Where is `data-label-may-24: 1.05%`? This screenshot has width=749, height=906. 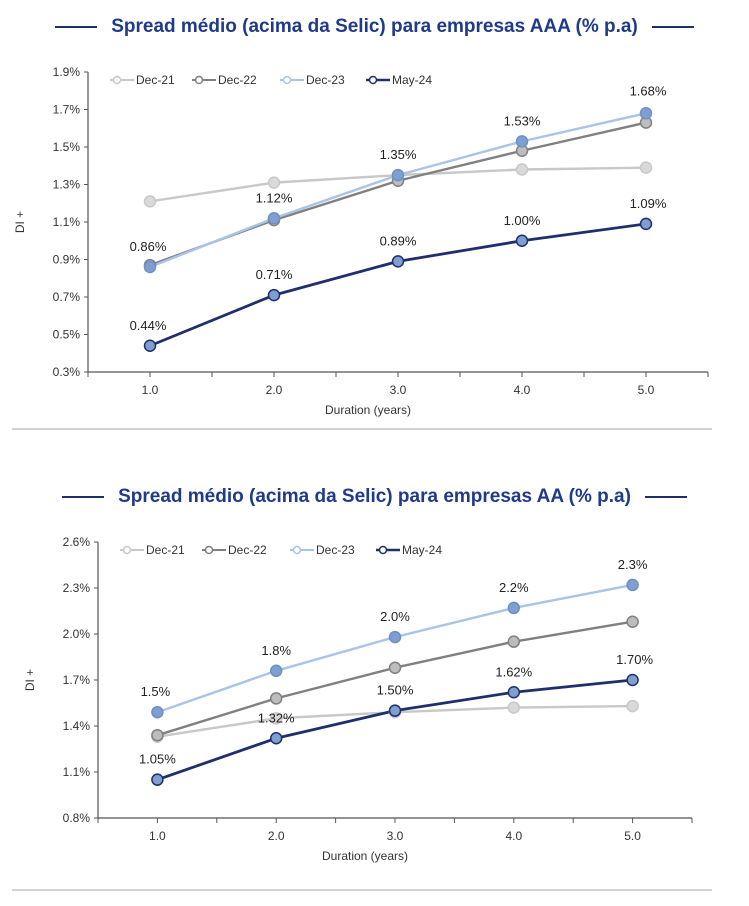
data-label-may-24: 1.05% is located at coordinates (157, 759).